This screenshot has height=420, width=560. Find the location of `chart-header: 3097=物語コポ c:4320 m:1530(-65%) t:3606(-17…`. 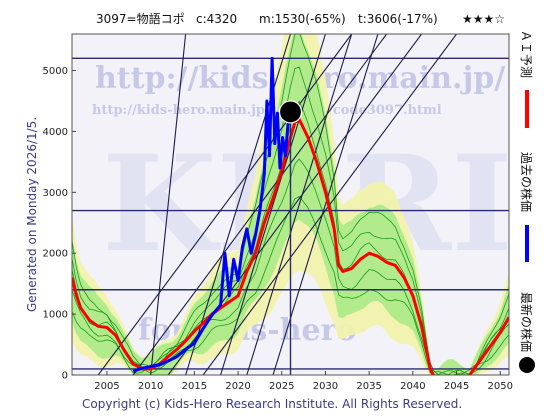

chart-header: 3097=物語コポ c:4320 m:1530(-65%) t:3606(-17… is located at coordinates (300, 18).